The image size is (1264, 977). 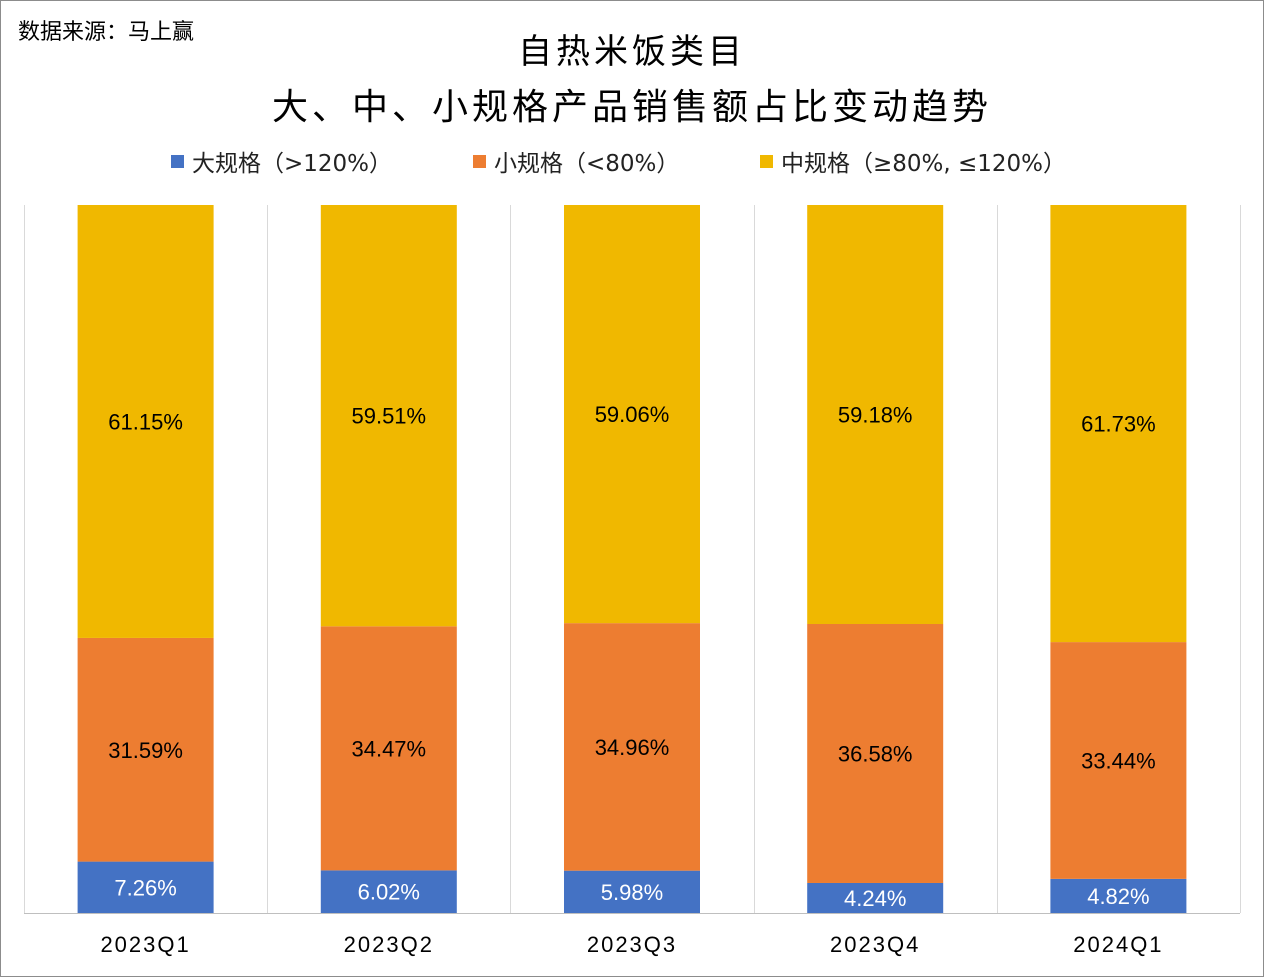 I want to click on bar-segment-small-2023Q3, so click(x=632, y=747).